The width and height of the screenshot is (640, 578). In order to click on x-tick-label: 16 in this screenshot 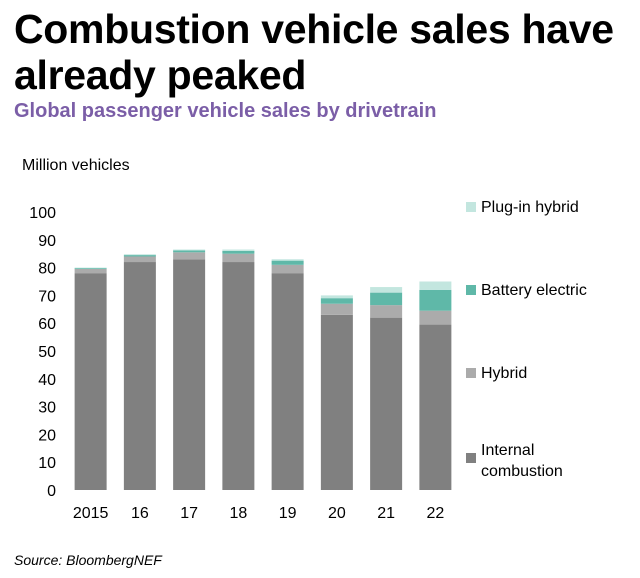, I will do `click(140, 513)`.